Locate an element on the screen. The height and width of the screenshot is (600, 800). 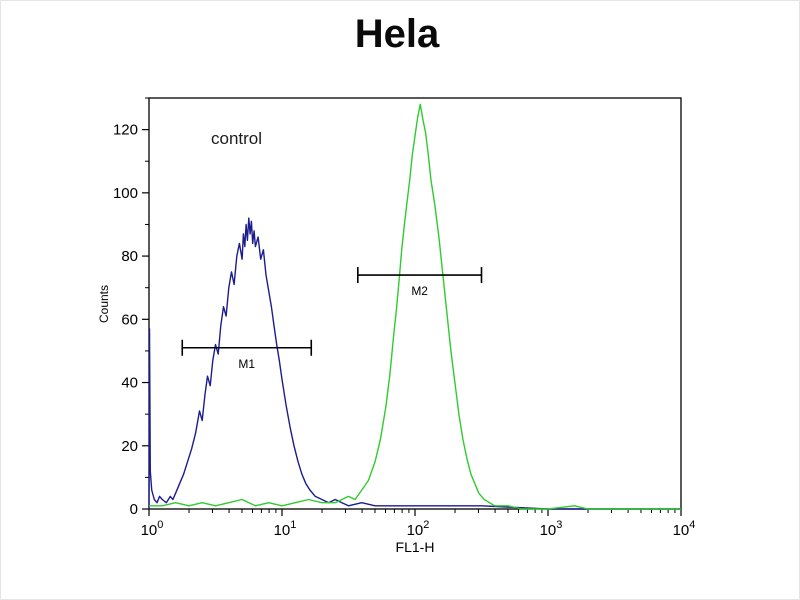
x-tick-label: 10¹ is located at coordinates (285, 529).